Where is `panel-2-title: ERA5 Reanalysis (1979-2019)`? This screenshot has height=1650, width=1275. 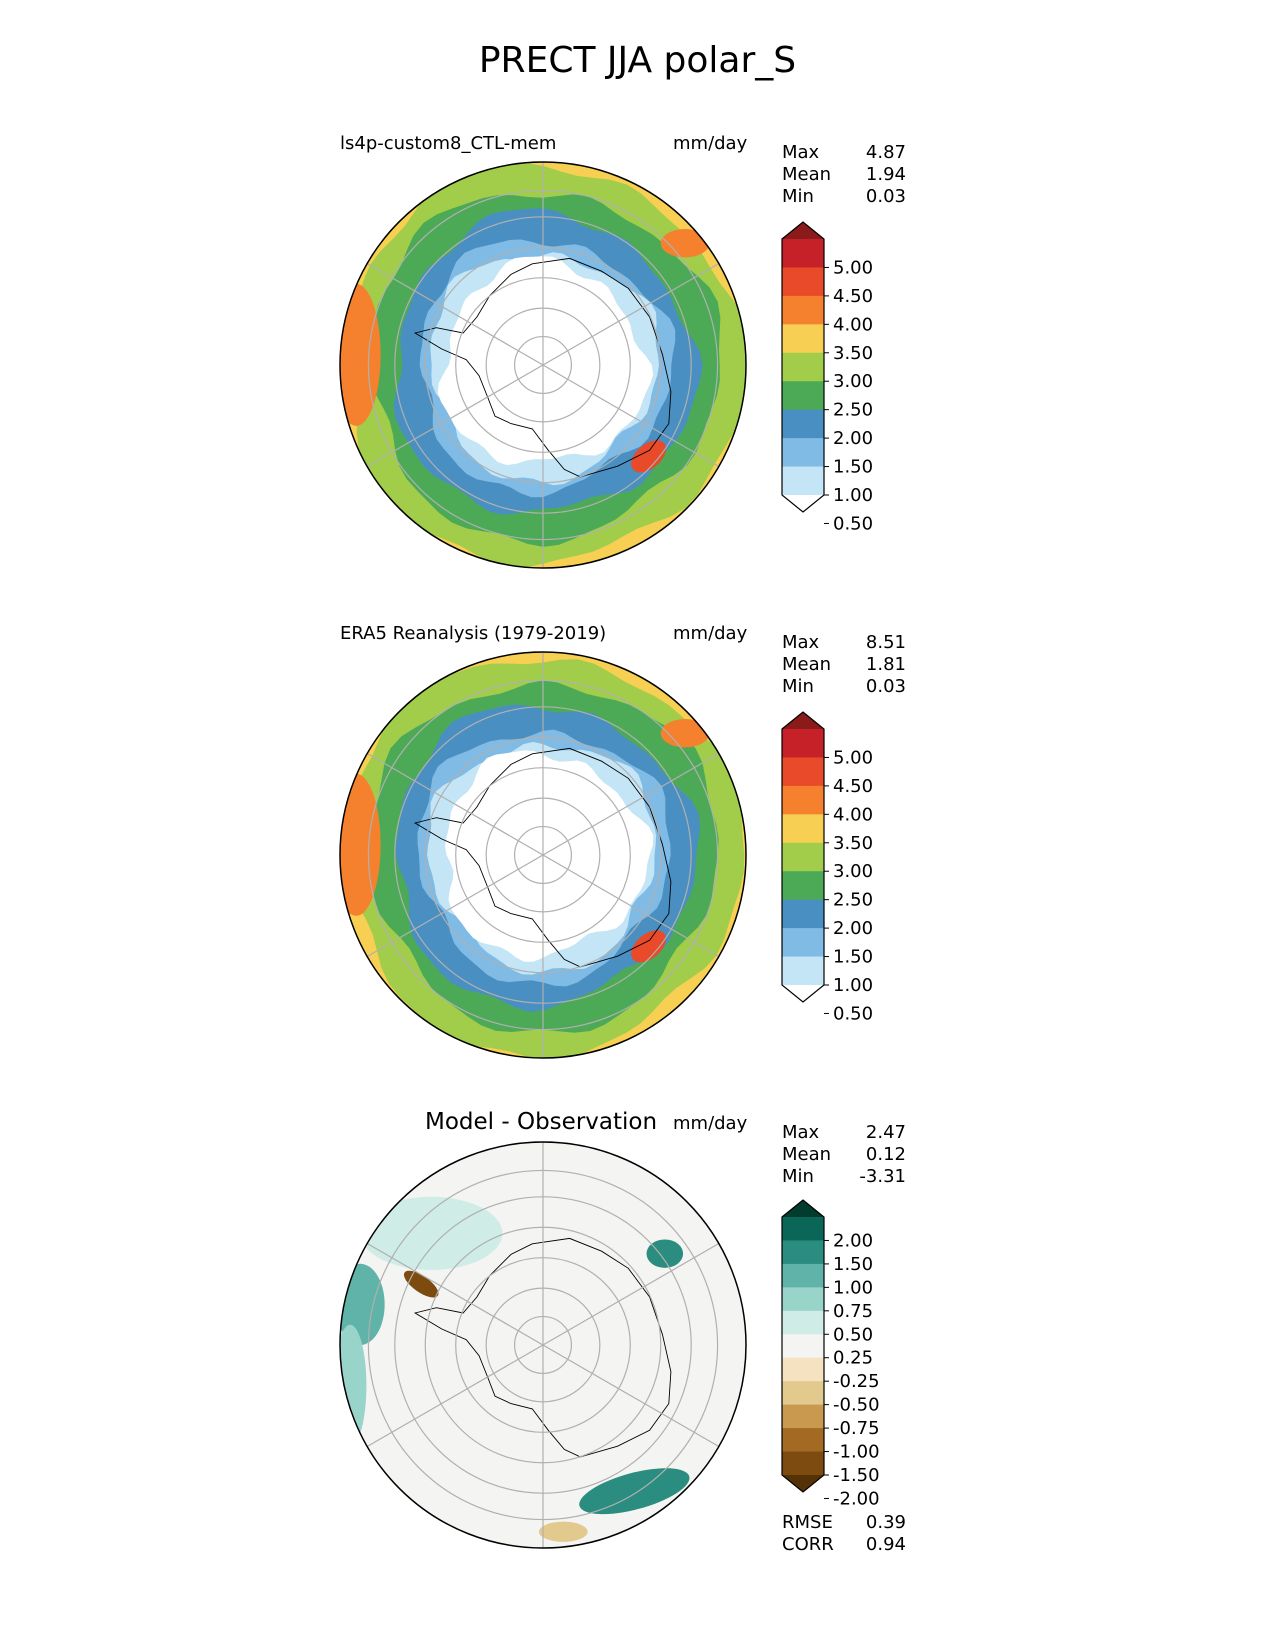
panel-2-title: ERA5 Reanalysis (1979-2019) is located at coordinates (473, 633).